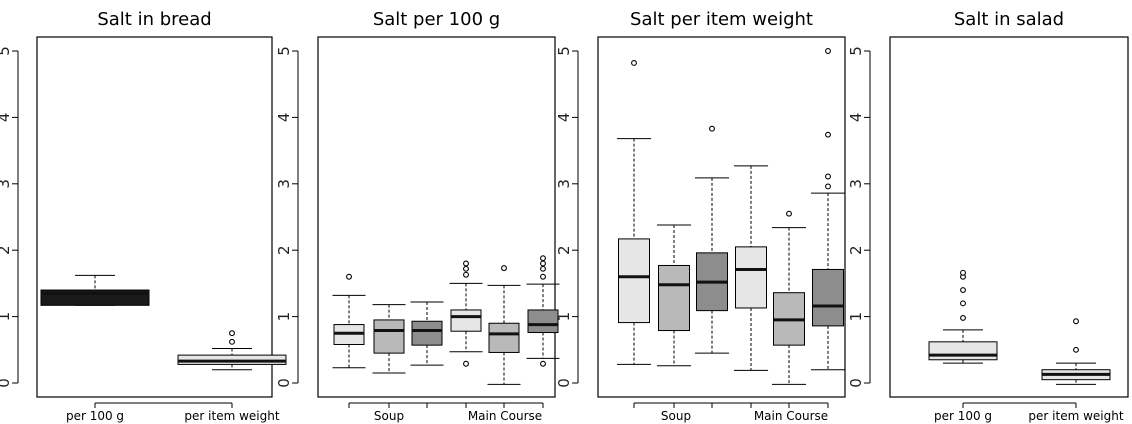  What do you see at coordinates (436, 19) in the screenshot?
I see `panel-title: Salt per 100 g` at bounding box center [436, 19].